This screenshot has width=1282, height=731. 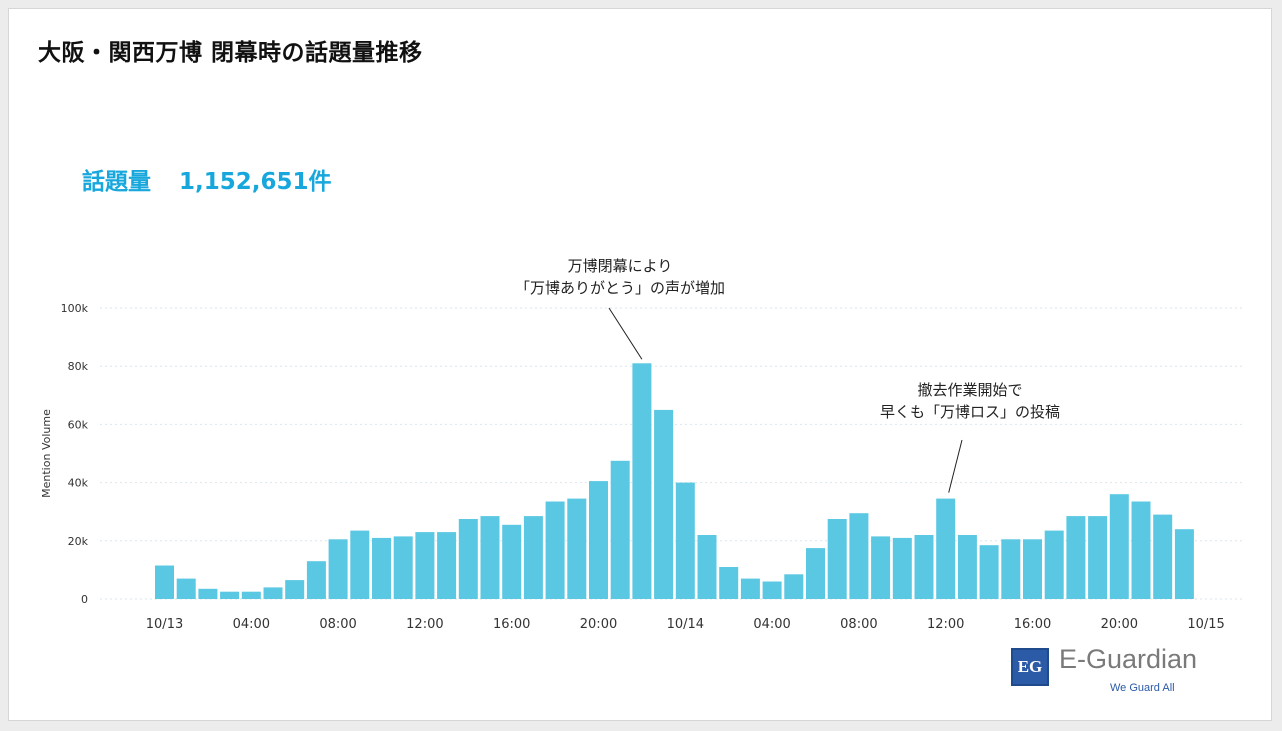 I want to click on eguardian-logo: EG E-Guardian We Guard All, so click(x=1121, y=673).